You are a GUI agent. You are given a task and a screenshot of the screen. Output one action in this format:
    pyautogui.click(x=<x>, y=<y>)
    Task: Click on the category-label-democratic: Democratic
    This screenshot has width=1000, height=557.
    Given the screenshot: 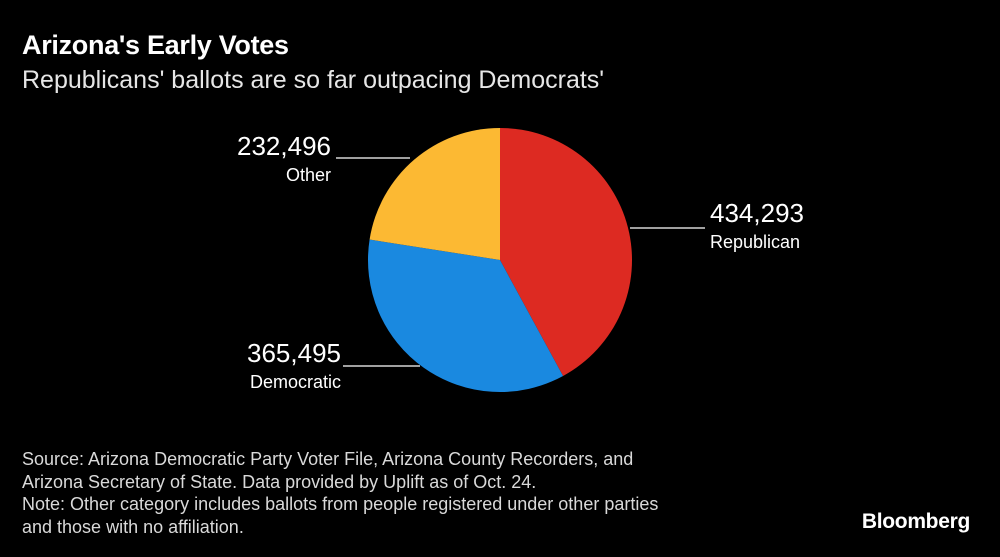 What is the action you would take?
    pyautogui.click(x=295, y=382)
    